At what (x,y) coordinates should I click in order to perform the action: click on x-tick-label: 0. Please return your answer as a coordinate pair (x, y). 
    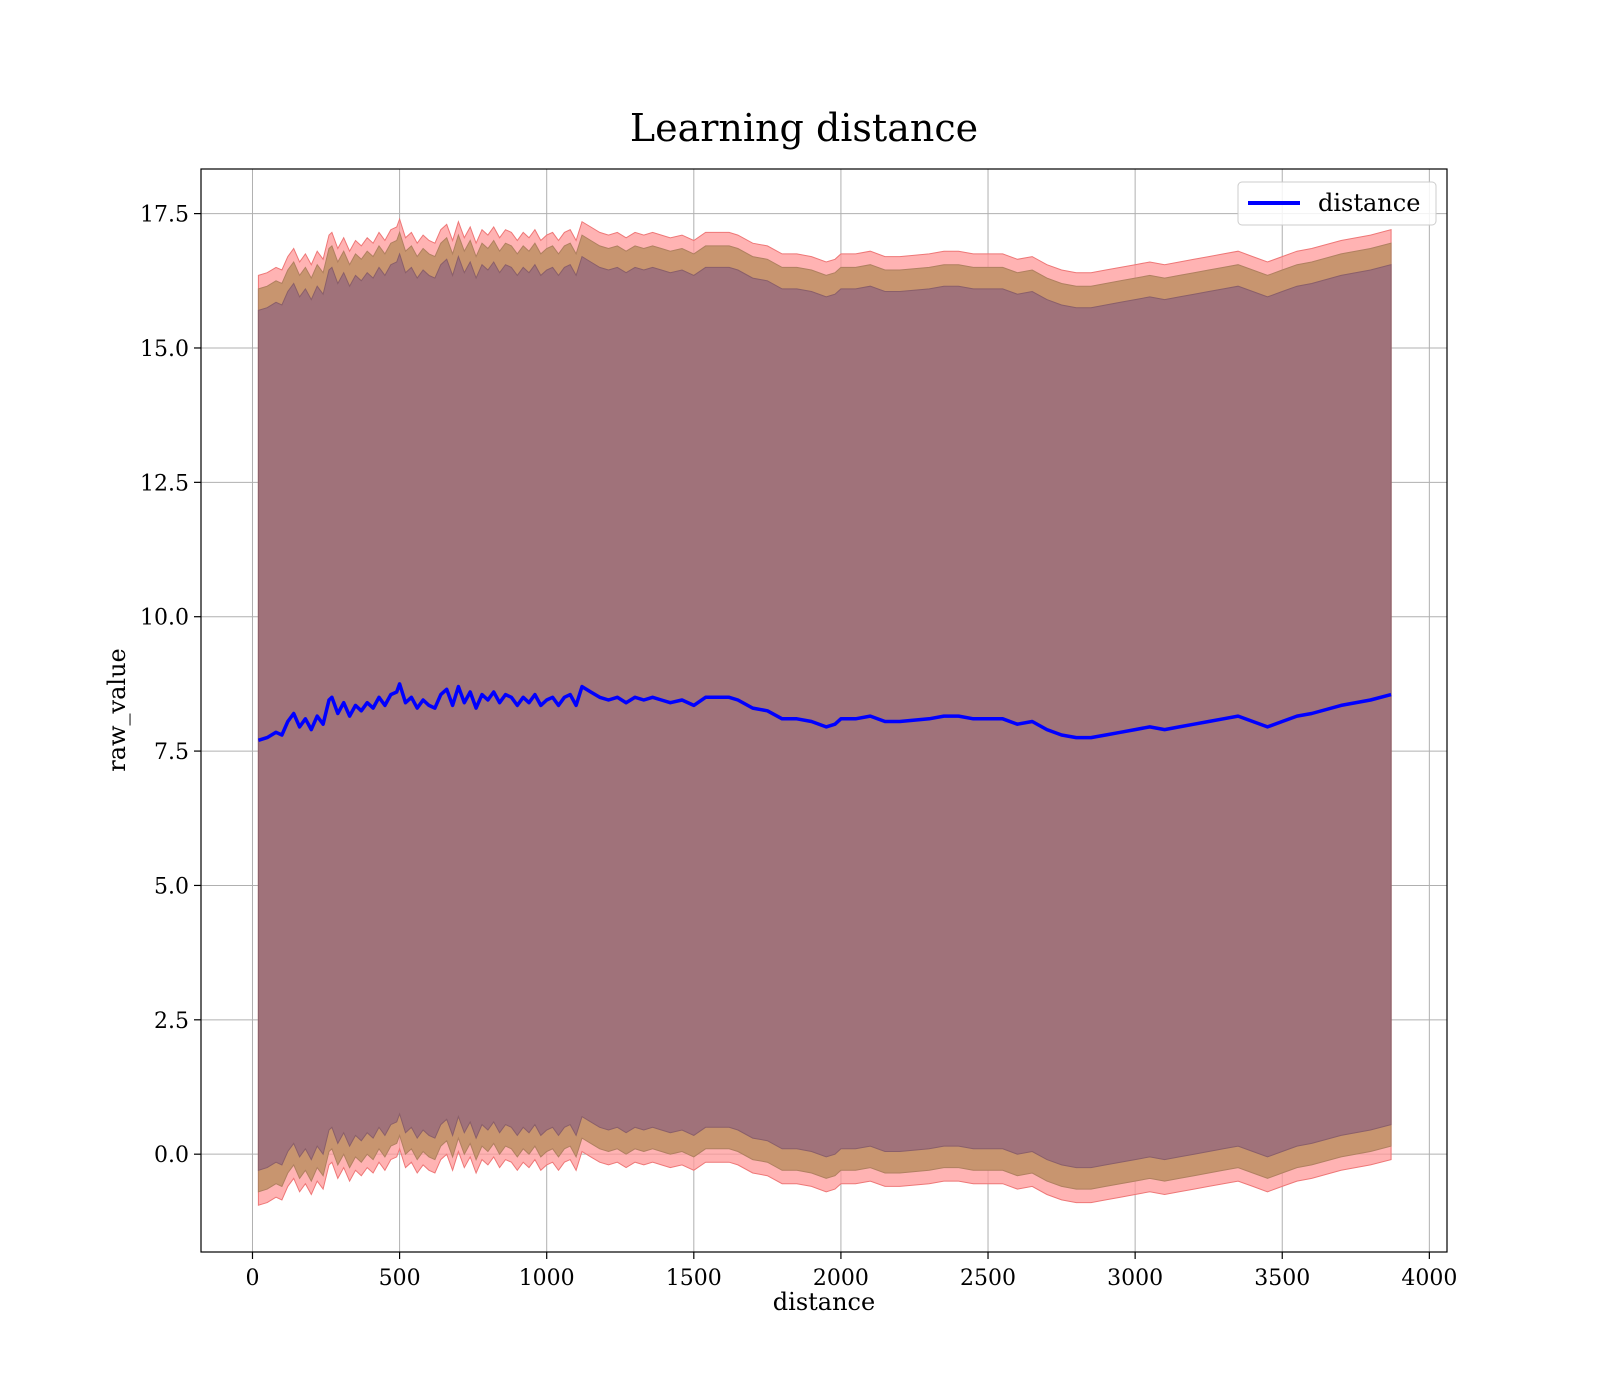
    Looking at the image, I should click on (252, 1278).